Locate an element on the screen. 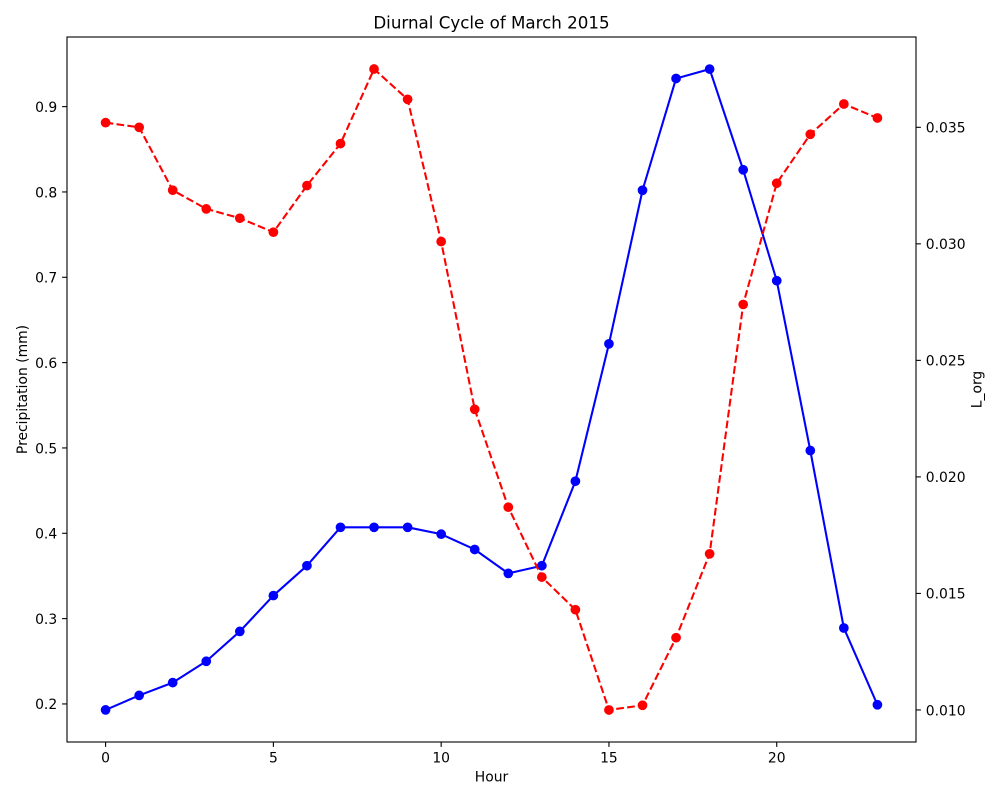 The height and width of the screenshot is (800, 1000). x-axis-label: Hour is located at coordinates (492, 777).